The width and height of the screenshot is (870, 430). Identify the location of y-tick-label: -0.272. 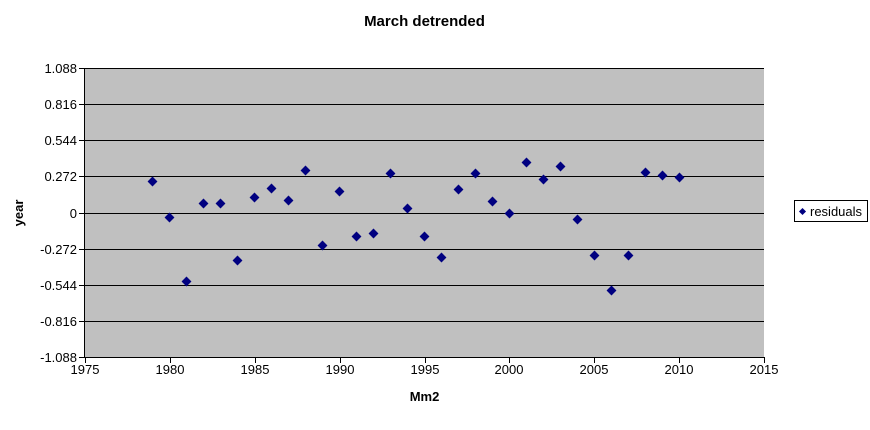
(58, 249).